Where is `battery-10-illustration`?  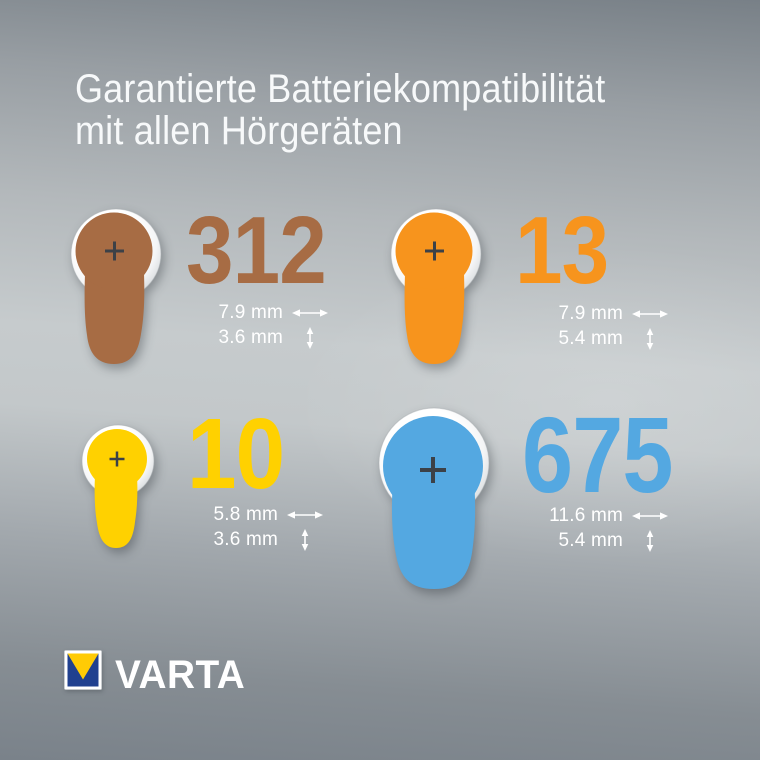
battery-10-illustration is located at coordinates (118, 486).